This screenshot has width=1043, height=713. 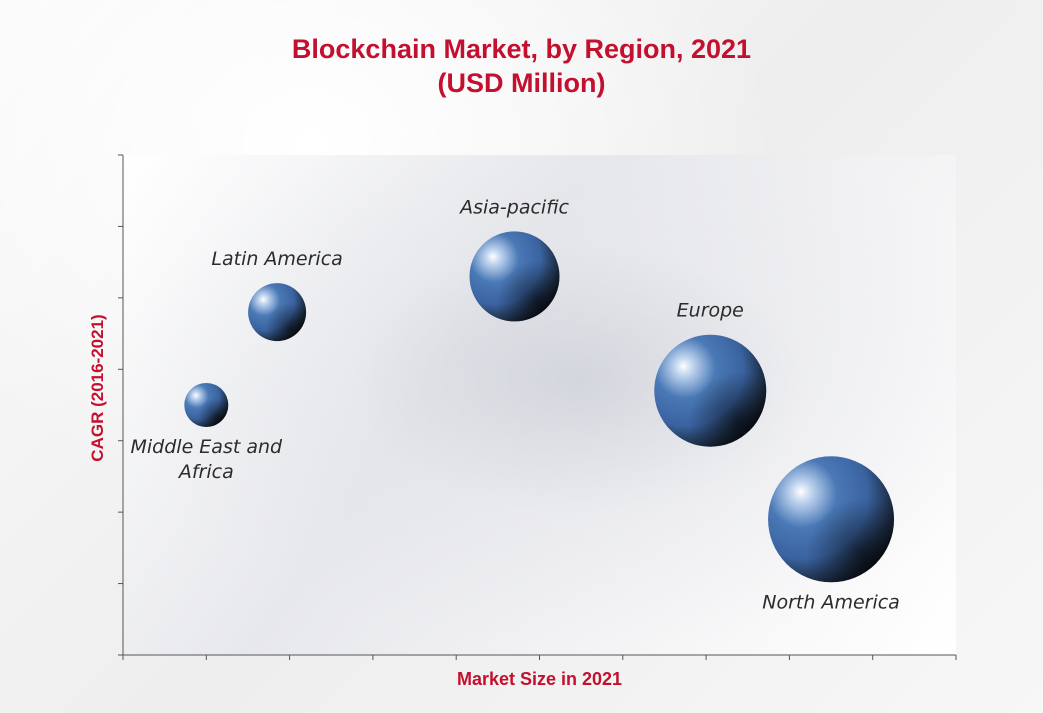 What do you see at coordinates (97, 388) in the screenshot?
I see `y-axis-label: CAGR (2016-2021)` at bounding box center [97, 388].